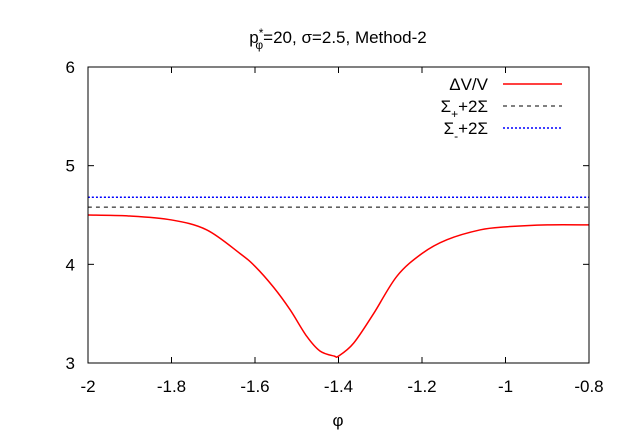 This screenshot has height=436, width=623. I want to click on y-tick-label: 6, so click(70, 67).